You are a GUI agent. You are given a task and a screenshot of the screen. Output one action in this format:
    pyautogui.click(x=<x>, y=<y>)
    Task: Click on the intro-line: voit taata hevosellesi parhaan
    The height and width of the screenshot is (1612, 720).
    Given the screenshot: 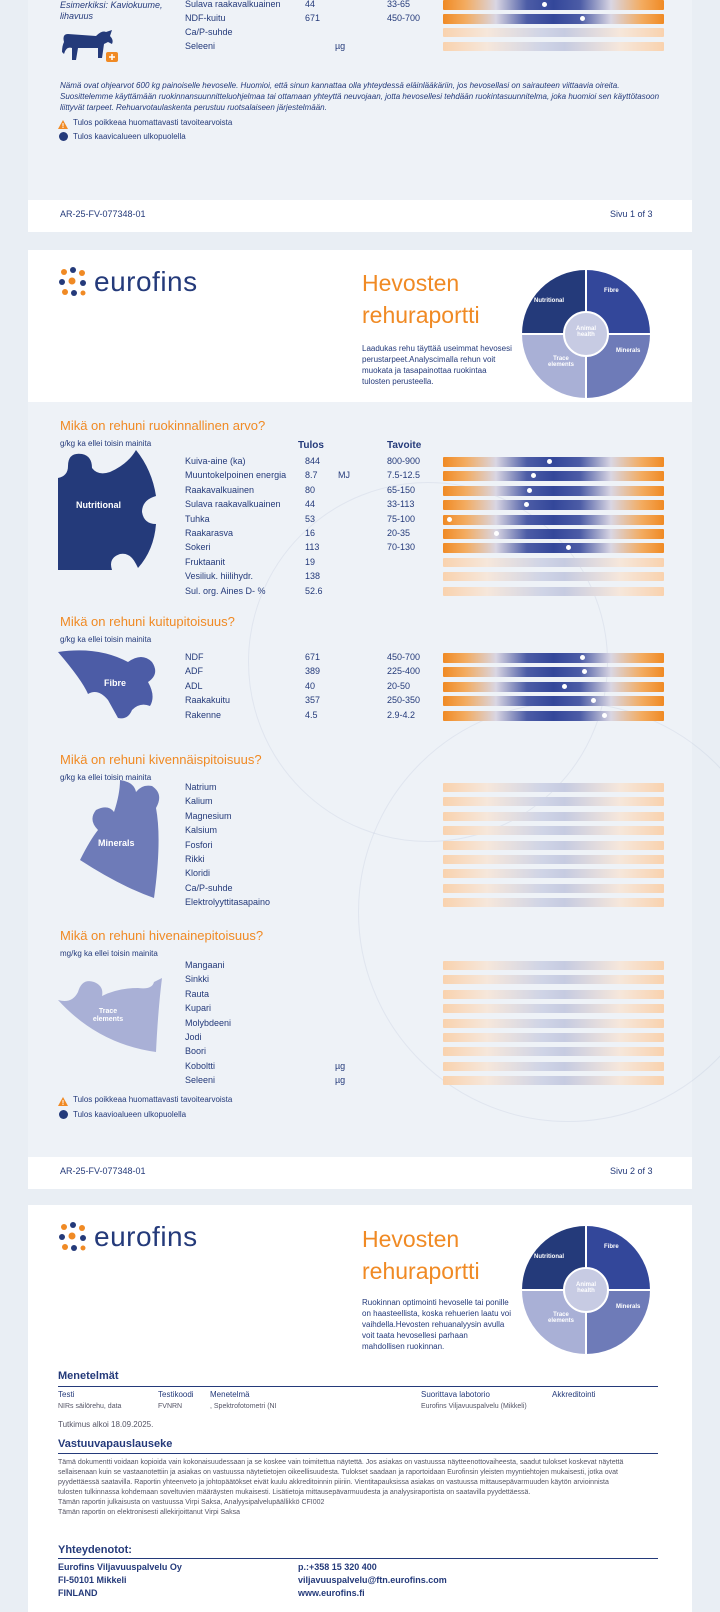 What is the action you would take?
    pyautogui.click(x=415, y=1335)
    